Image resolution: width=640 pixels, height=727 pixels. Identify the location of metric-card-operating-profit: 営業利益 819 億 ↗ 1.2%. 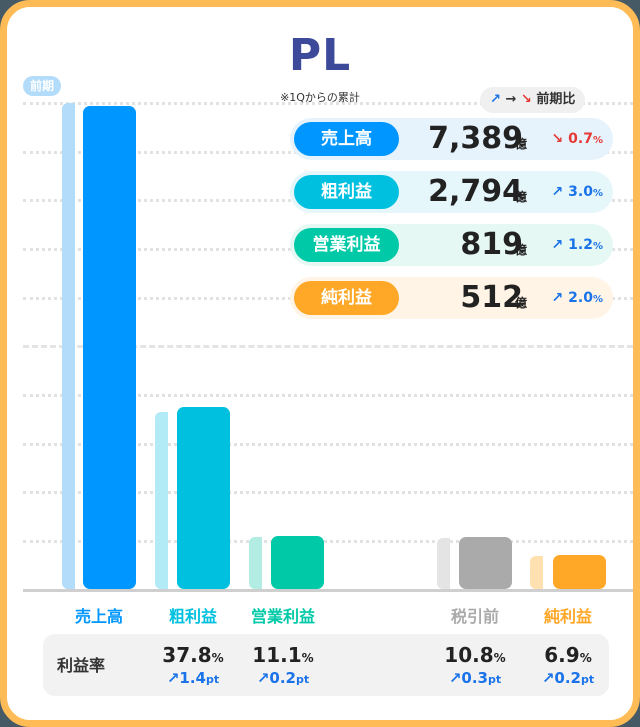
(451, 245).